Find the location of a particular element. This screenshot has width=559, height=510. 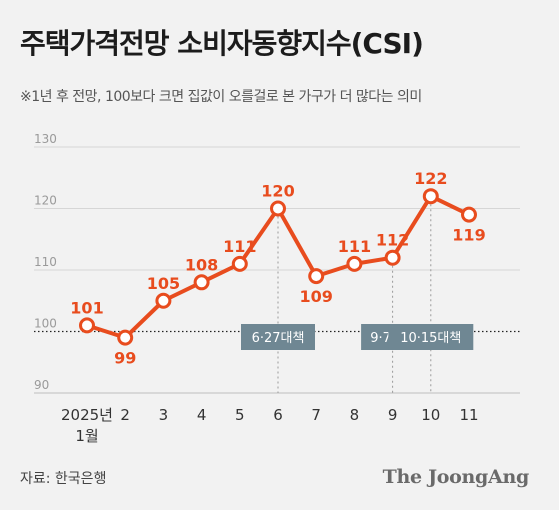

annotation-label: 10·15대책 is located at coordinates (430, 338).